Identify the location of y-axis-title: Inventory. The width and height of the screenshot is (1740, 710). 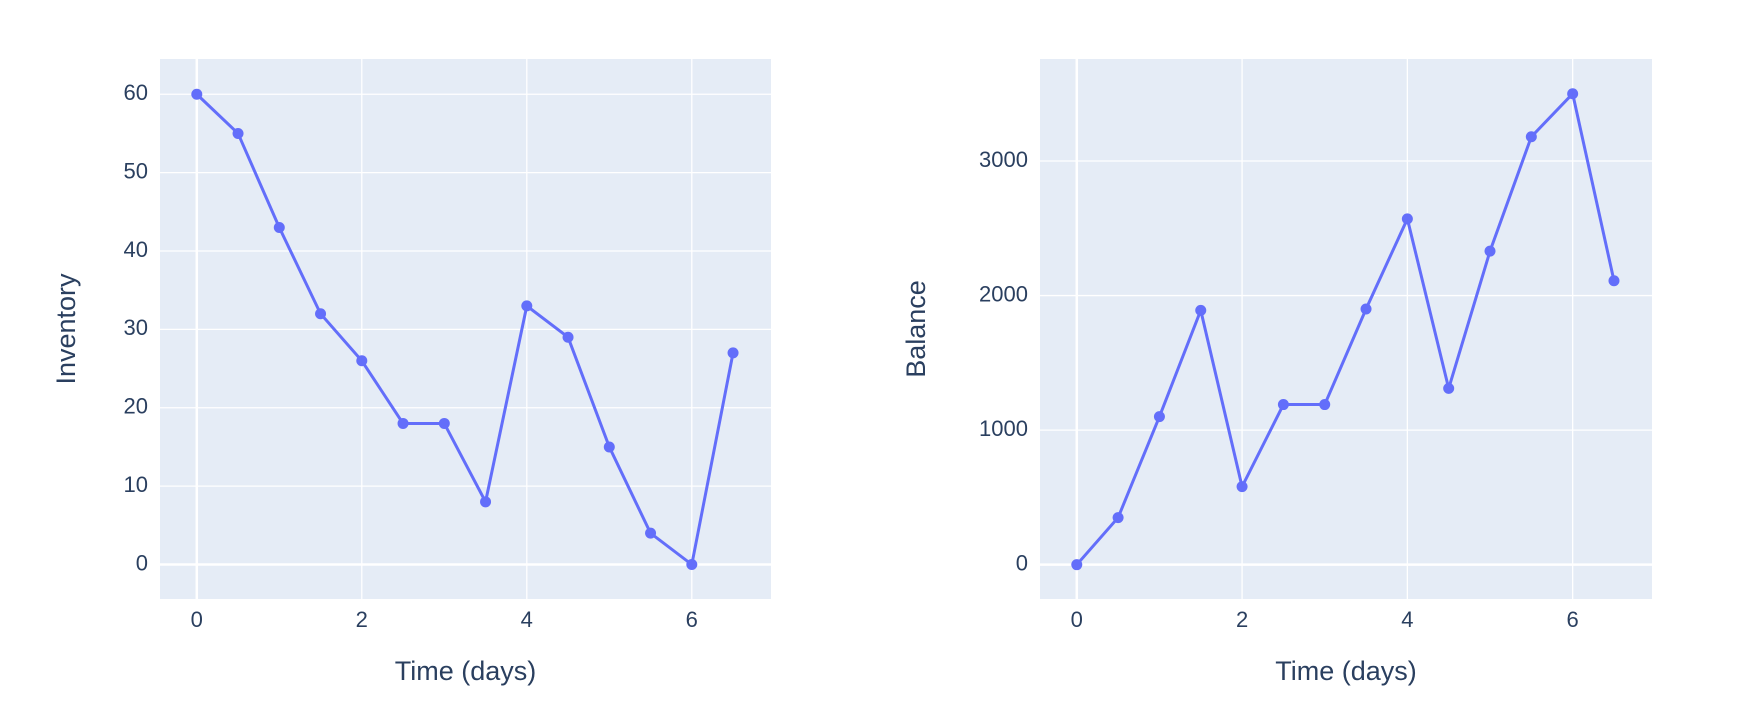
(66, 329).